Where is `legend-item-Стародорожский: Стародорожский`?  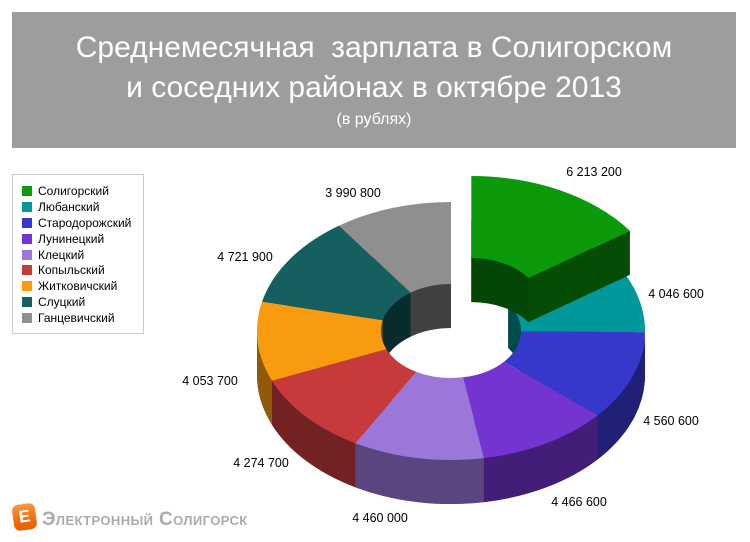 legend-item-Стародорожский: Стародорожский is located at coordinates (82, 223).